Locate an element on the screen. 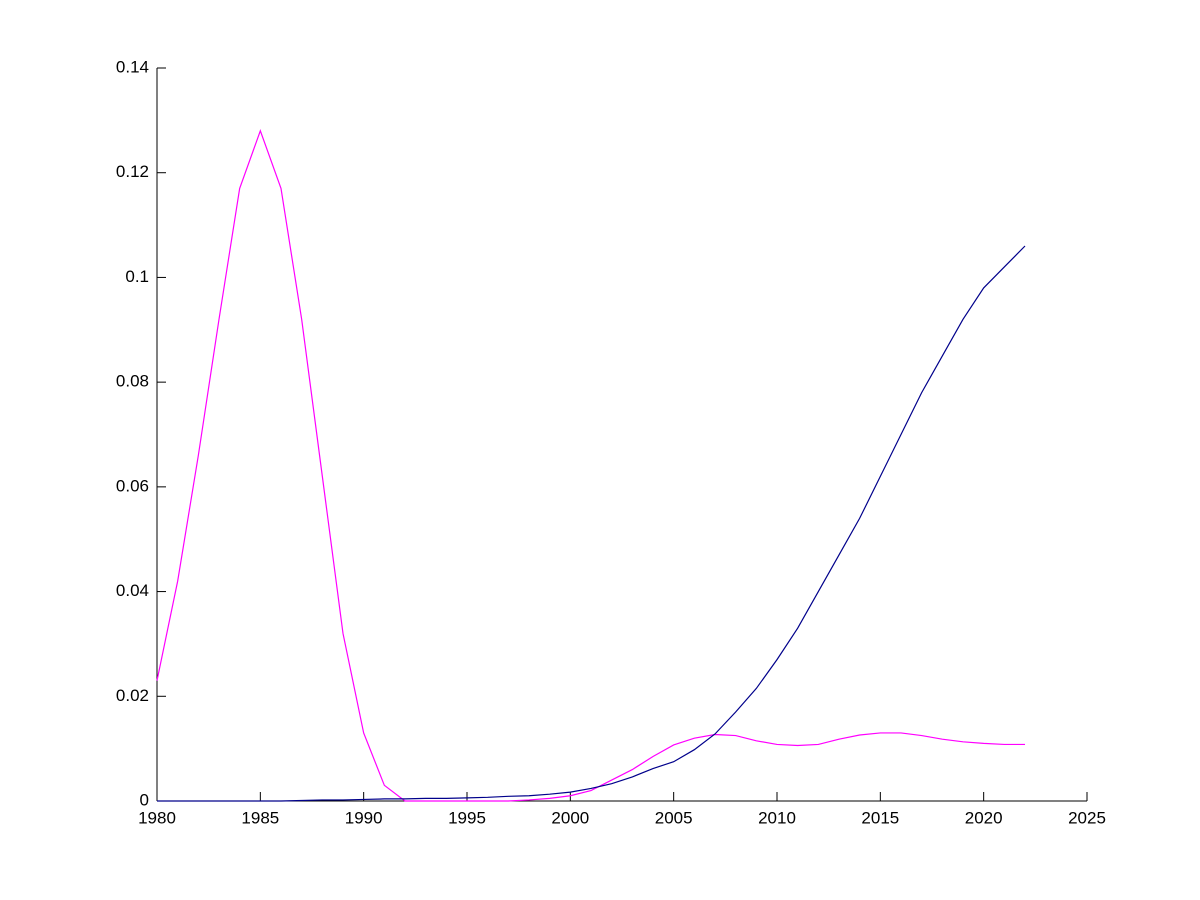 The height and width of the screenshot is (900, 1200). x-tick-label: 2015 is located at coordinates (880, 817).